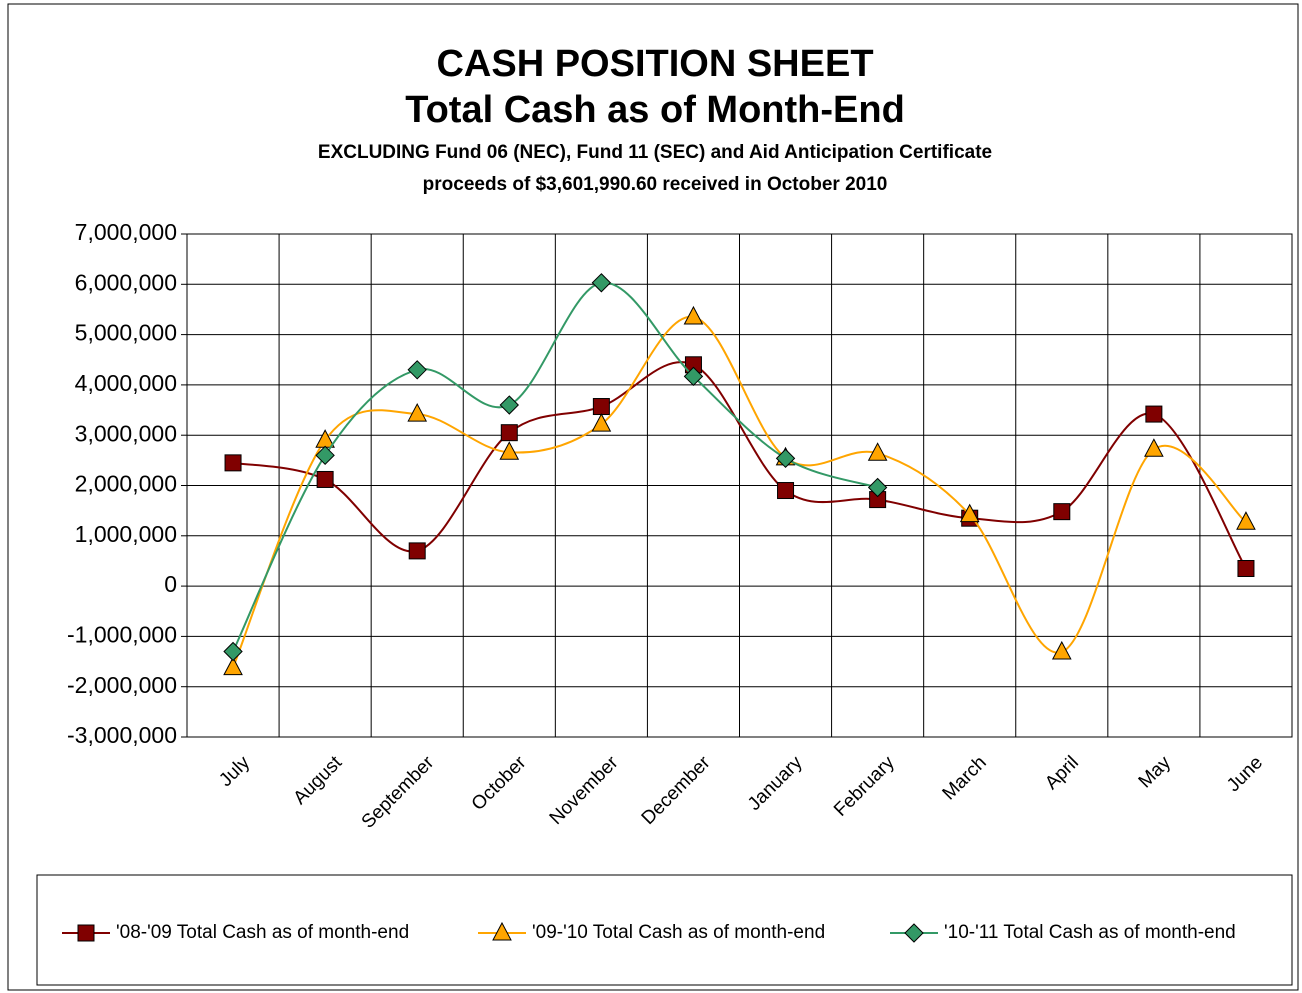 The image size is (1302, 993). What do you see at coordinates (126, 383) in the screenshot?
I see `y-tick-label: 4,000,000` at bounding box center [126, 383].